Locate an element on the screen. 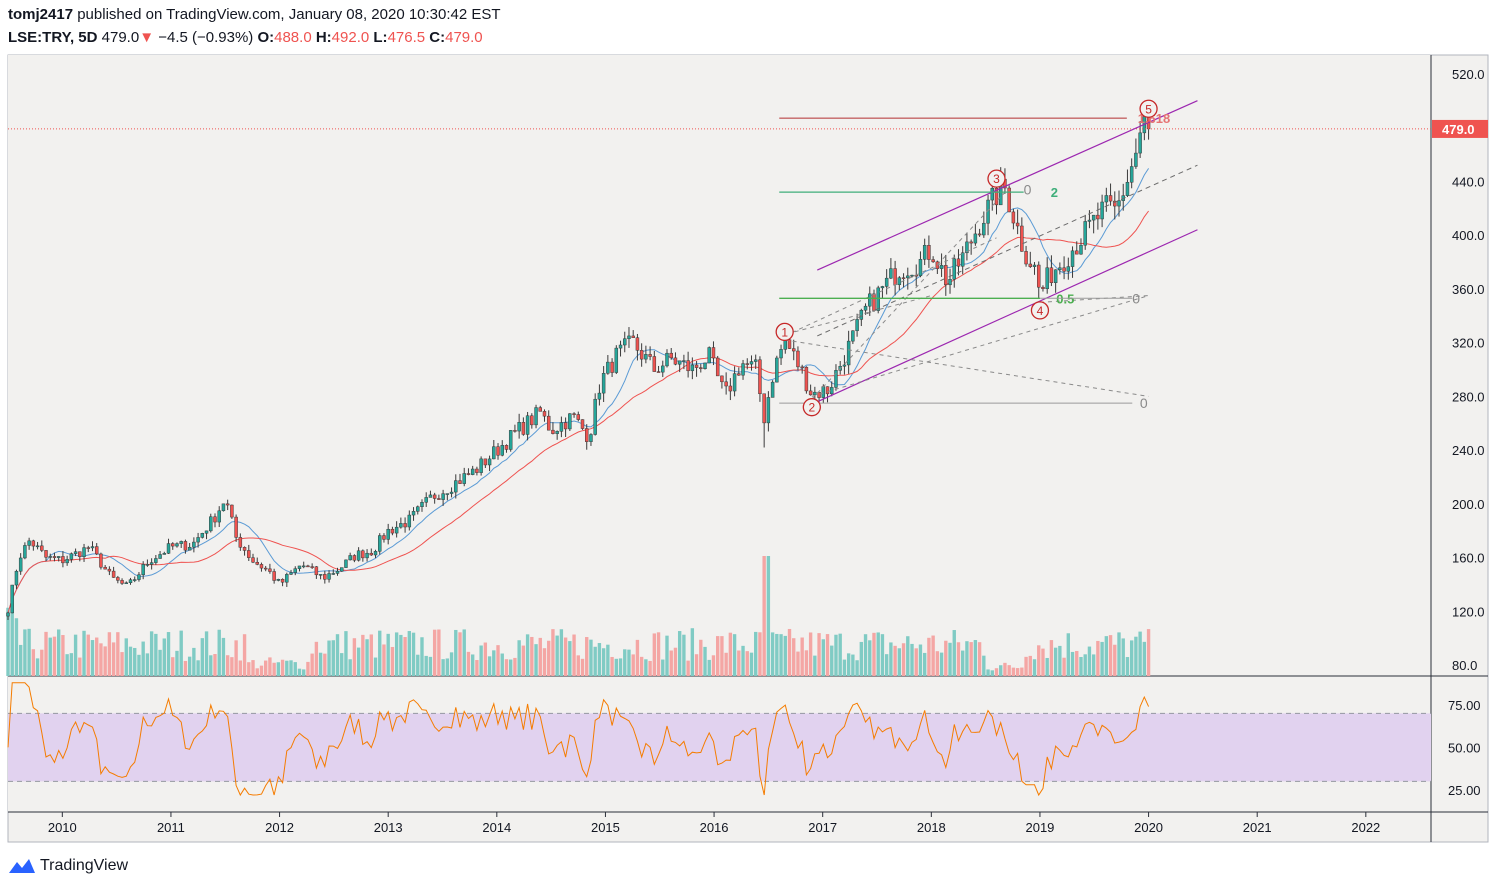 The height and width of the screenshot is (889, 1496). time-tick-label: 2017 is located at coordinates (822, 827).